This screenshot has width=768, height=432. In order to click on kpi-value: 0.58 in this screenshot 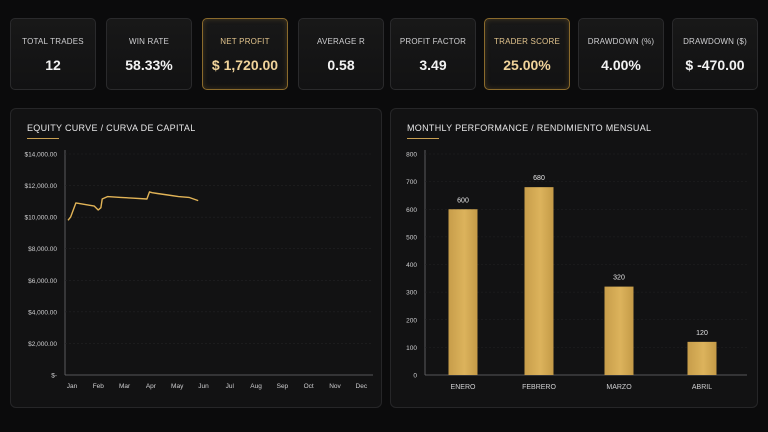, I will do `click(341, 65)`.